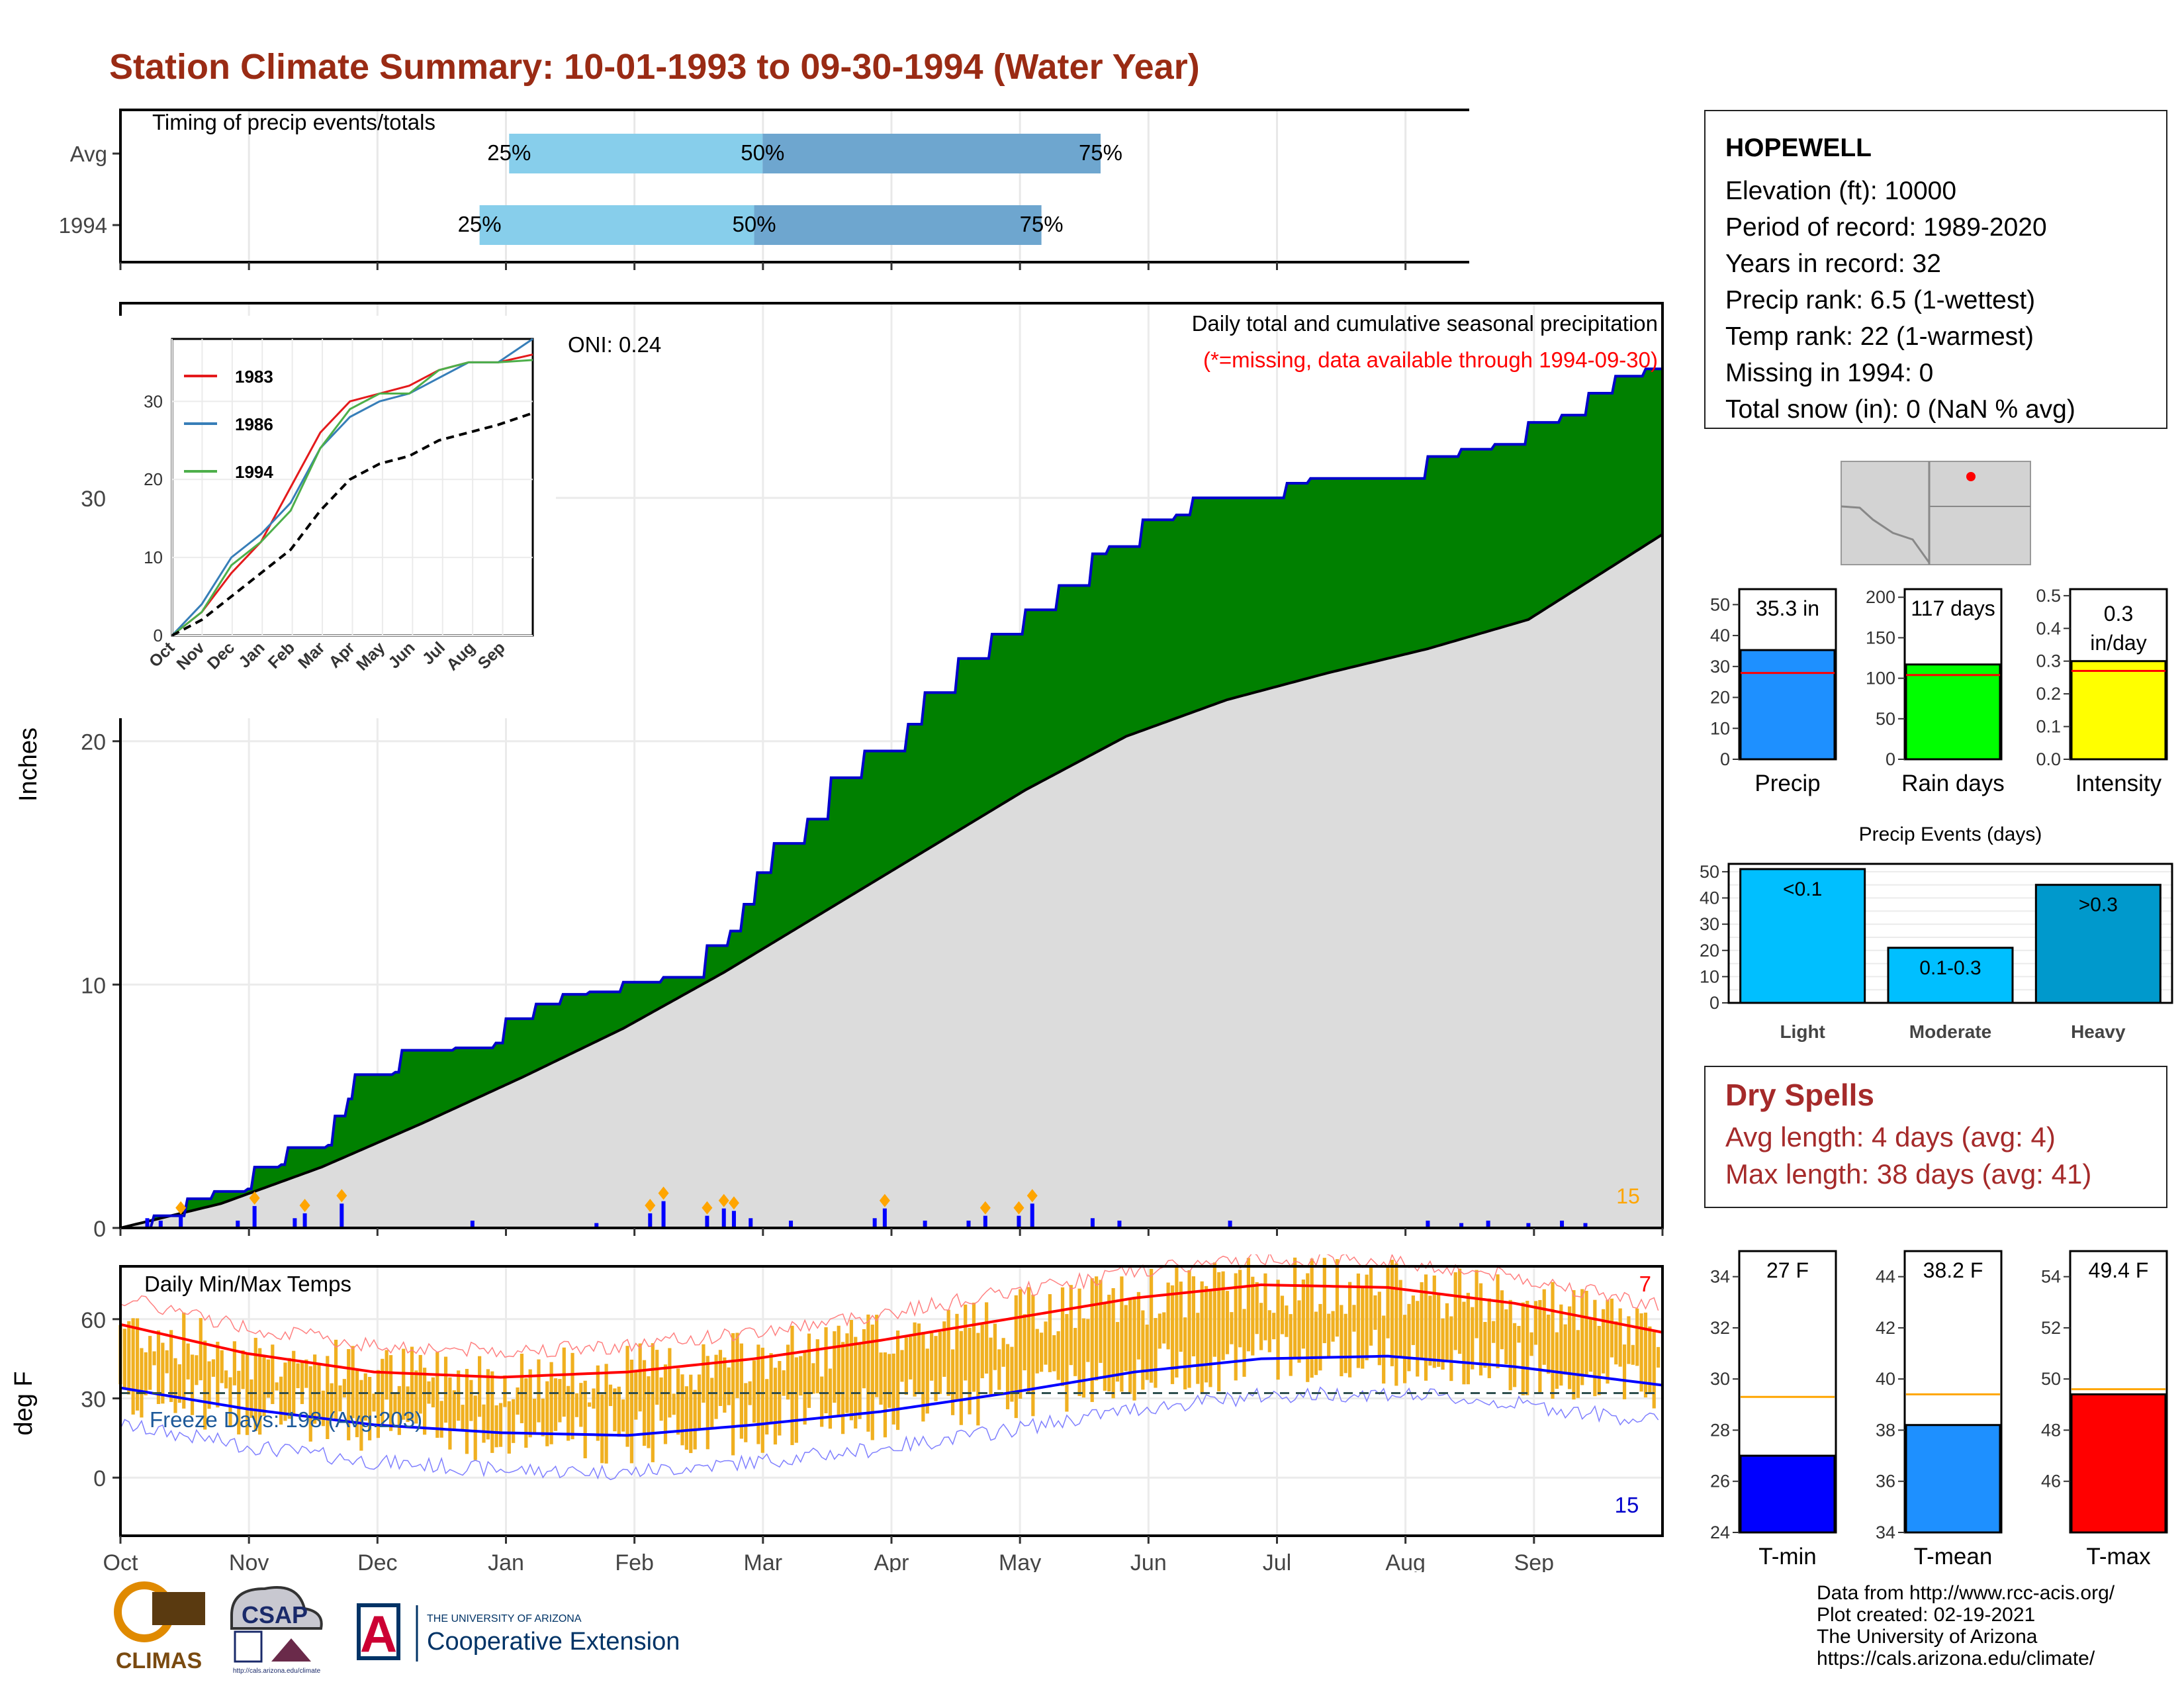 The height and width of the screenshot is (1688, 2184). Describe the element at coordinates (159, 635) in the screenshot. I see `inset-y-tick-label: 0` at that location.